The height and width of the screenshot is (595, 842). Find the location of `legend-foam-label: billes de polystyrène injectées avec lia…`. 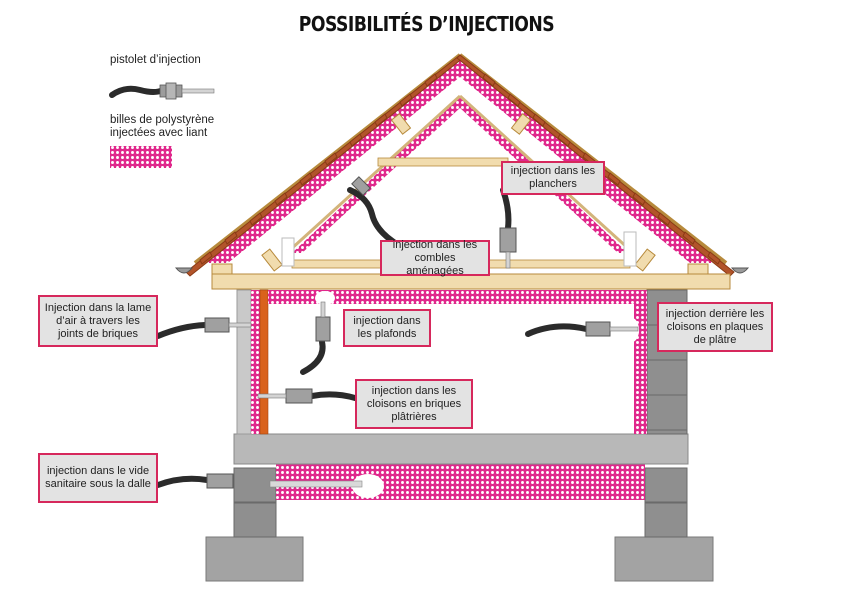

legend-foam-label: billes de polystyrène injectées avec lia… is located at coordinates (162, 126).